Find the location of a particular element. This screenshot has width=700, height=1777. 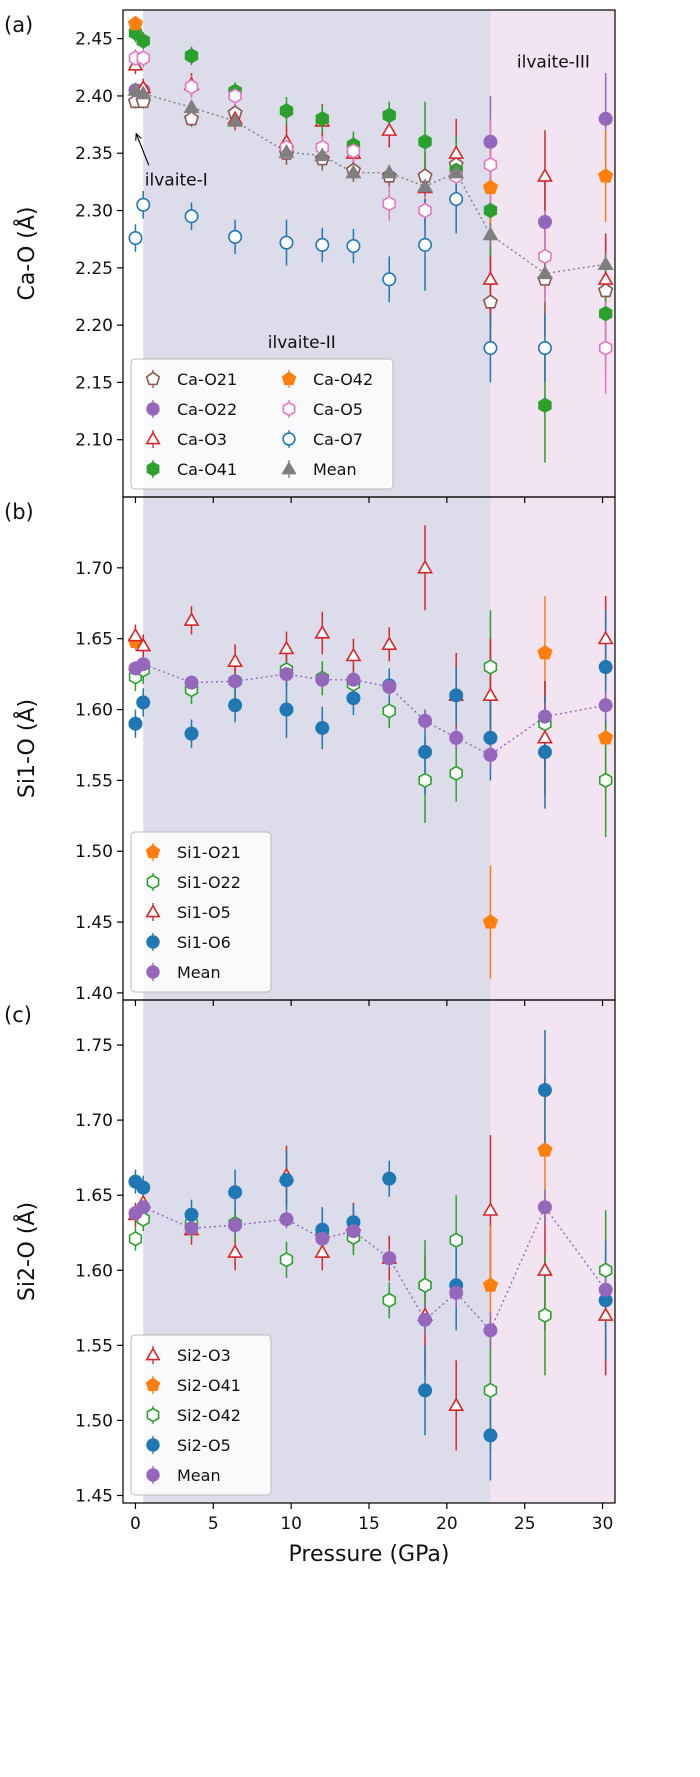

panel-c-si2-o41-point is located at coordinates (545, 1149).